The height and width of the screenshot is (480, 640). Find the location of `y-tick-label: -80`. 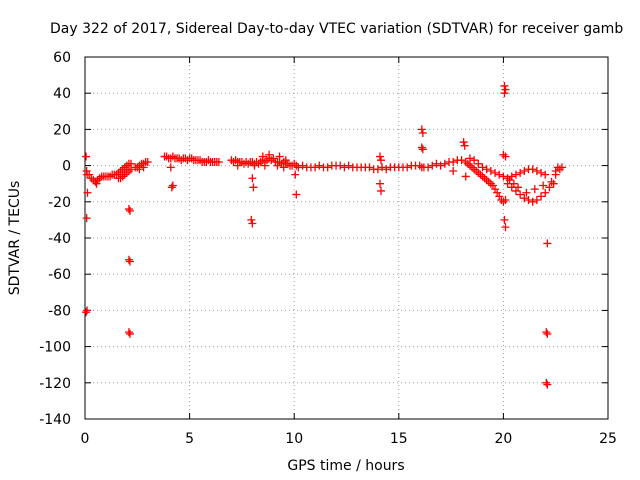

y-tick-label: -80 is located at coordinates (59, 311).